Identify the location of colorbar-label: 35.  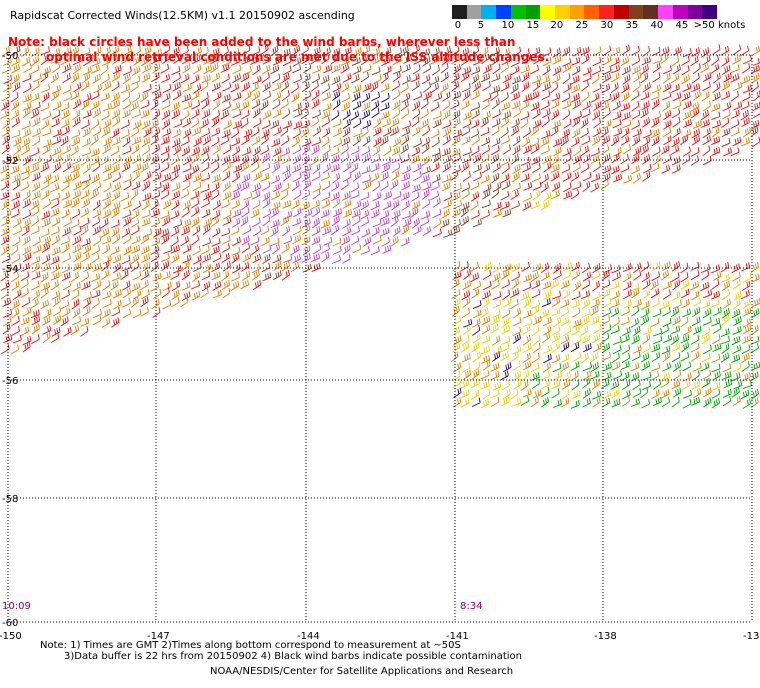
(632, 25).